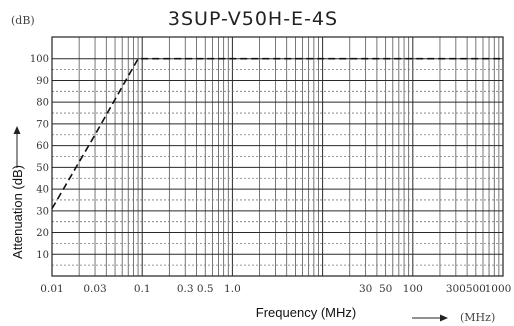 The width and height of the screenshot is (514, 326). I want to click on x-unit-label: (MHz), so click(477, 317).